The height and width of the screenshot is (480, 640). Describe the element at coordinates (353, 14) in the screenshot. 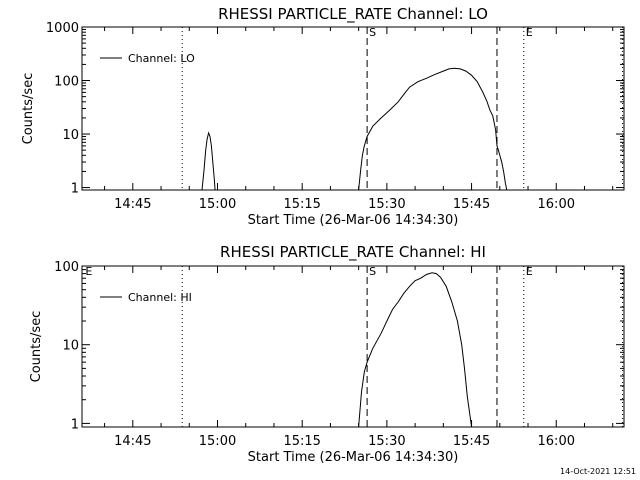

I see `chart-title: RHESSI PARTICLE_RATE Channel: LO` at that location.